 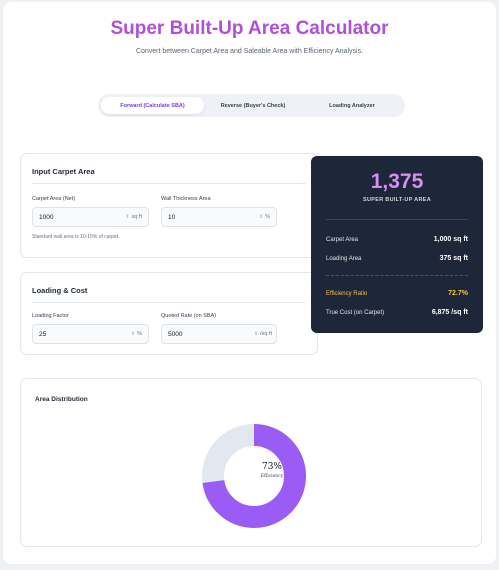 I want to click on donut-efficiency-arc, so click(x=254, y=476).